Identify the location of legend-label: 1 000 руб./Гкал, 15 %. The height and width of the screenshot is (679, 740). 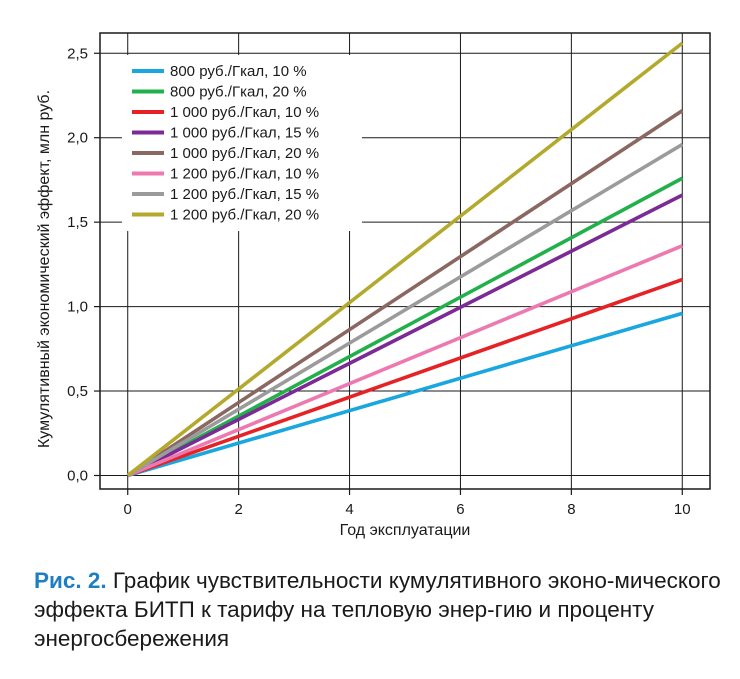
(244, 133).